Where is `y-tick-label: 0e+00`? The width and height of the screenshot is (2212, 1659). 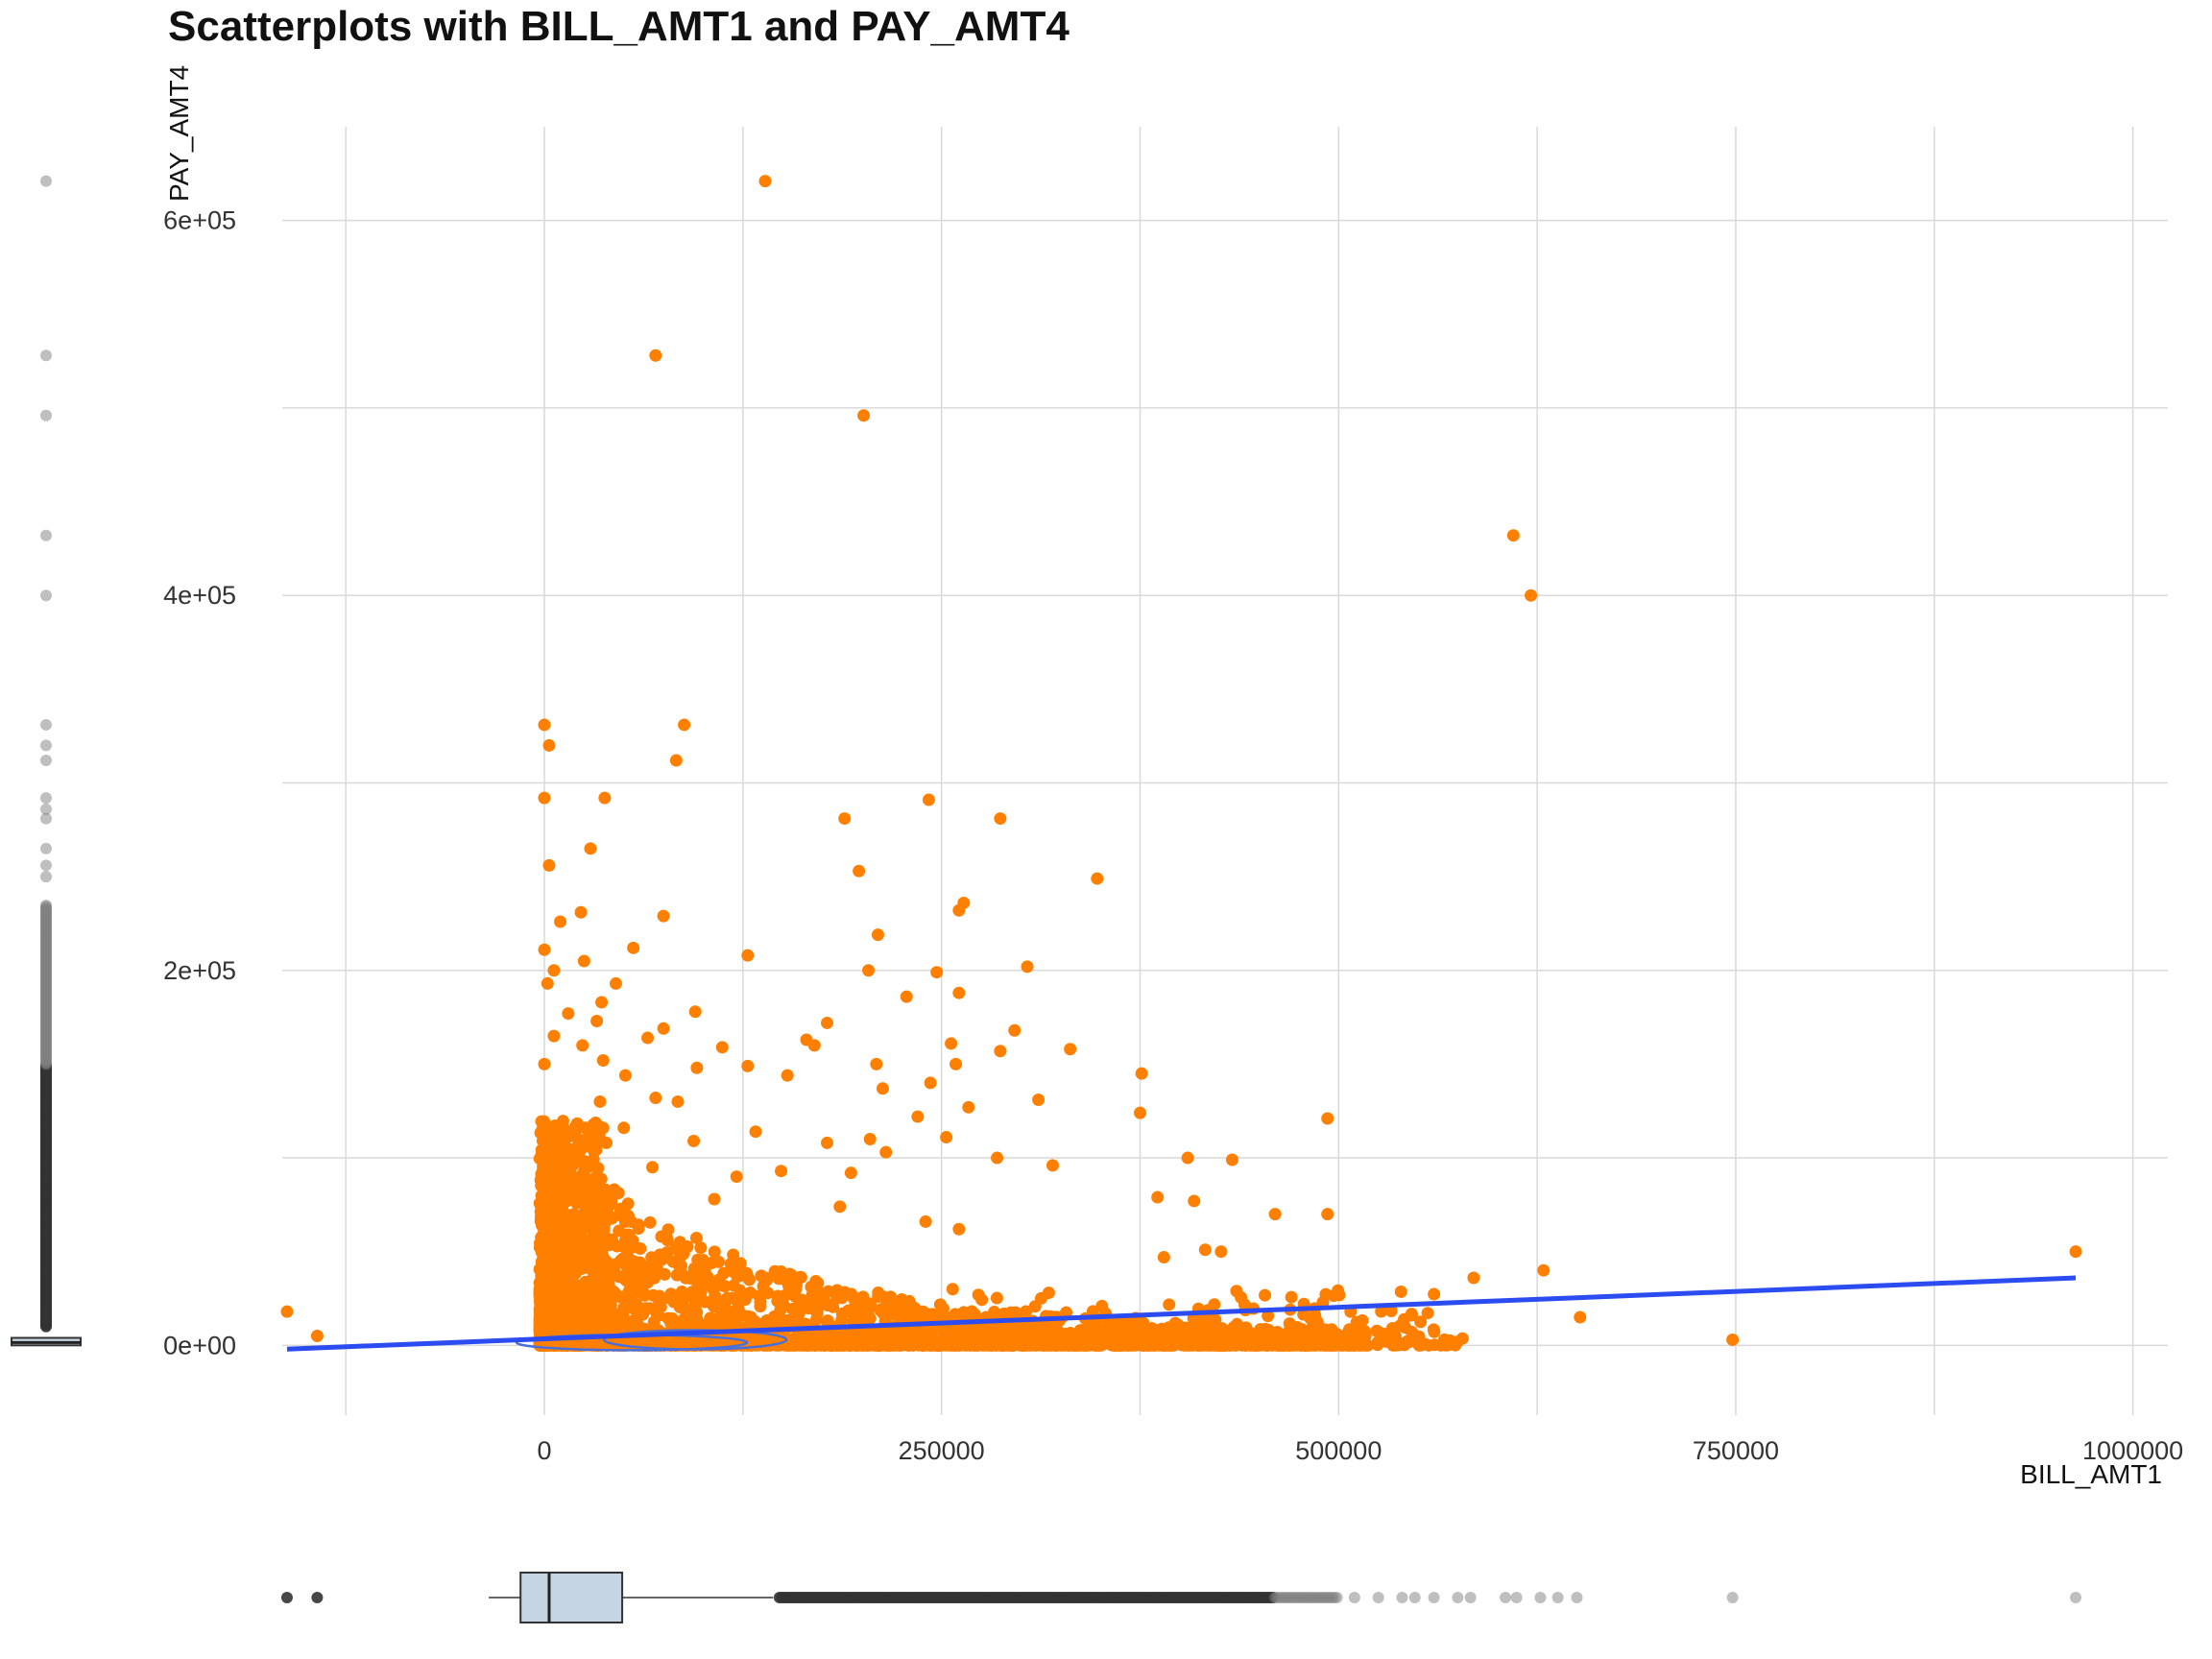 y-tick-label: 0e+00 is located at coordinates (199, 1345).